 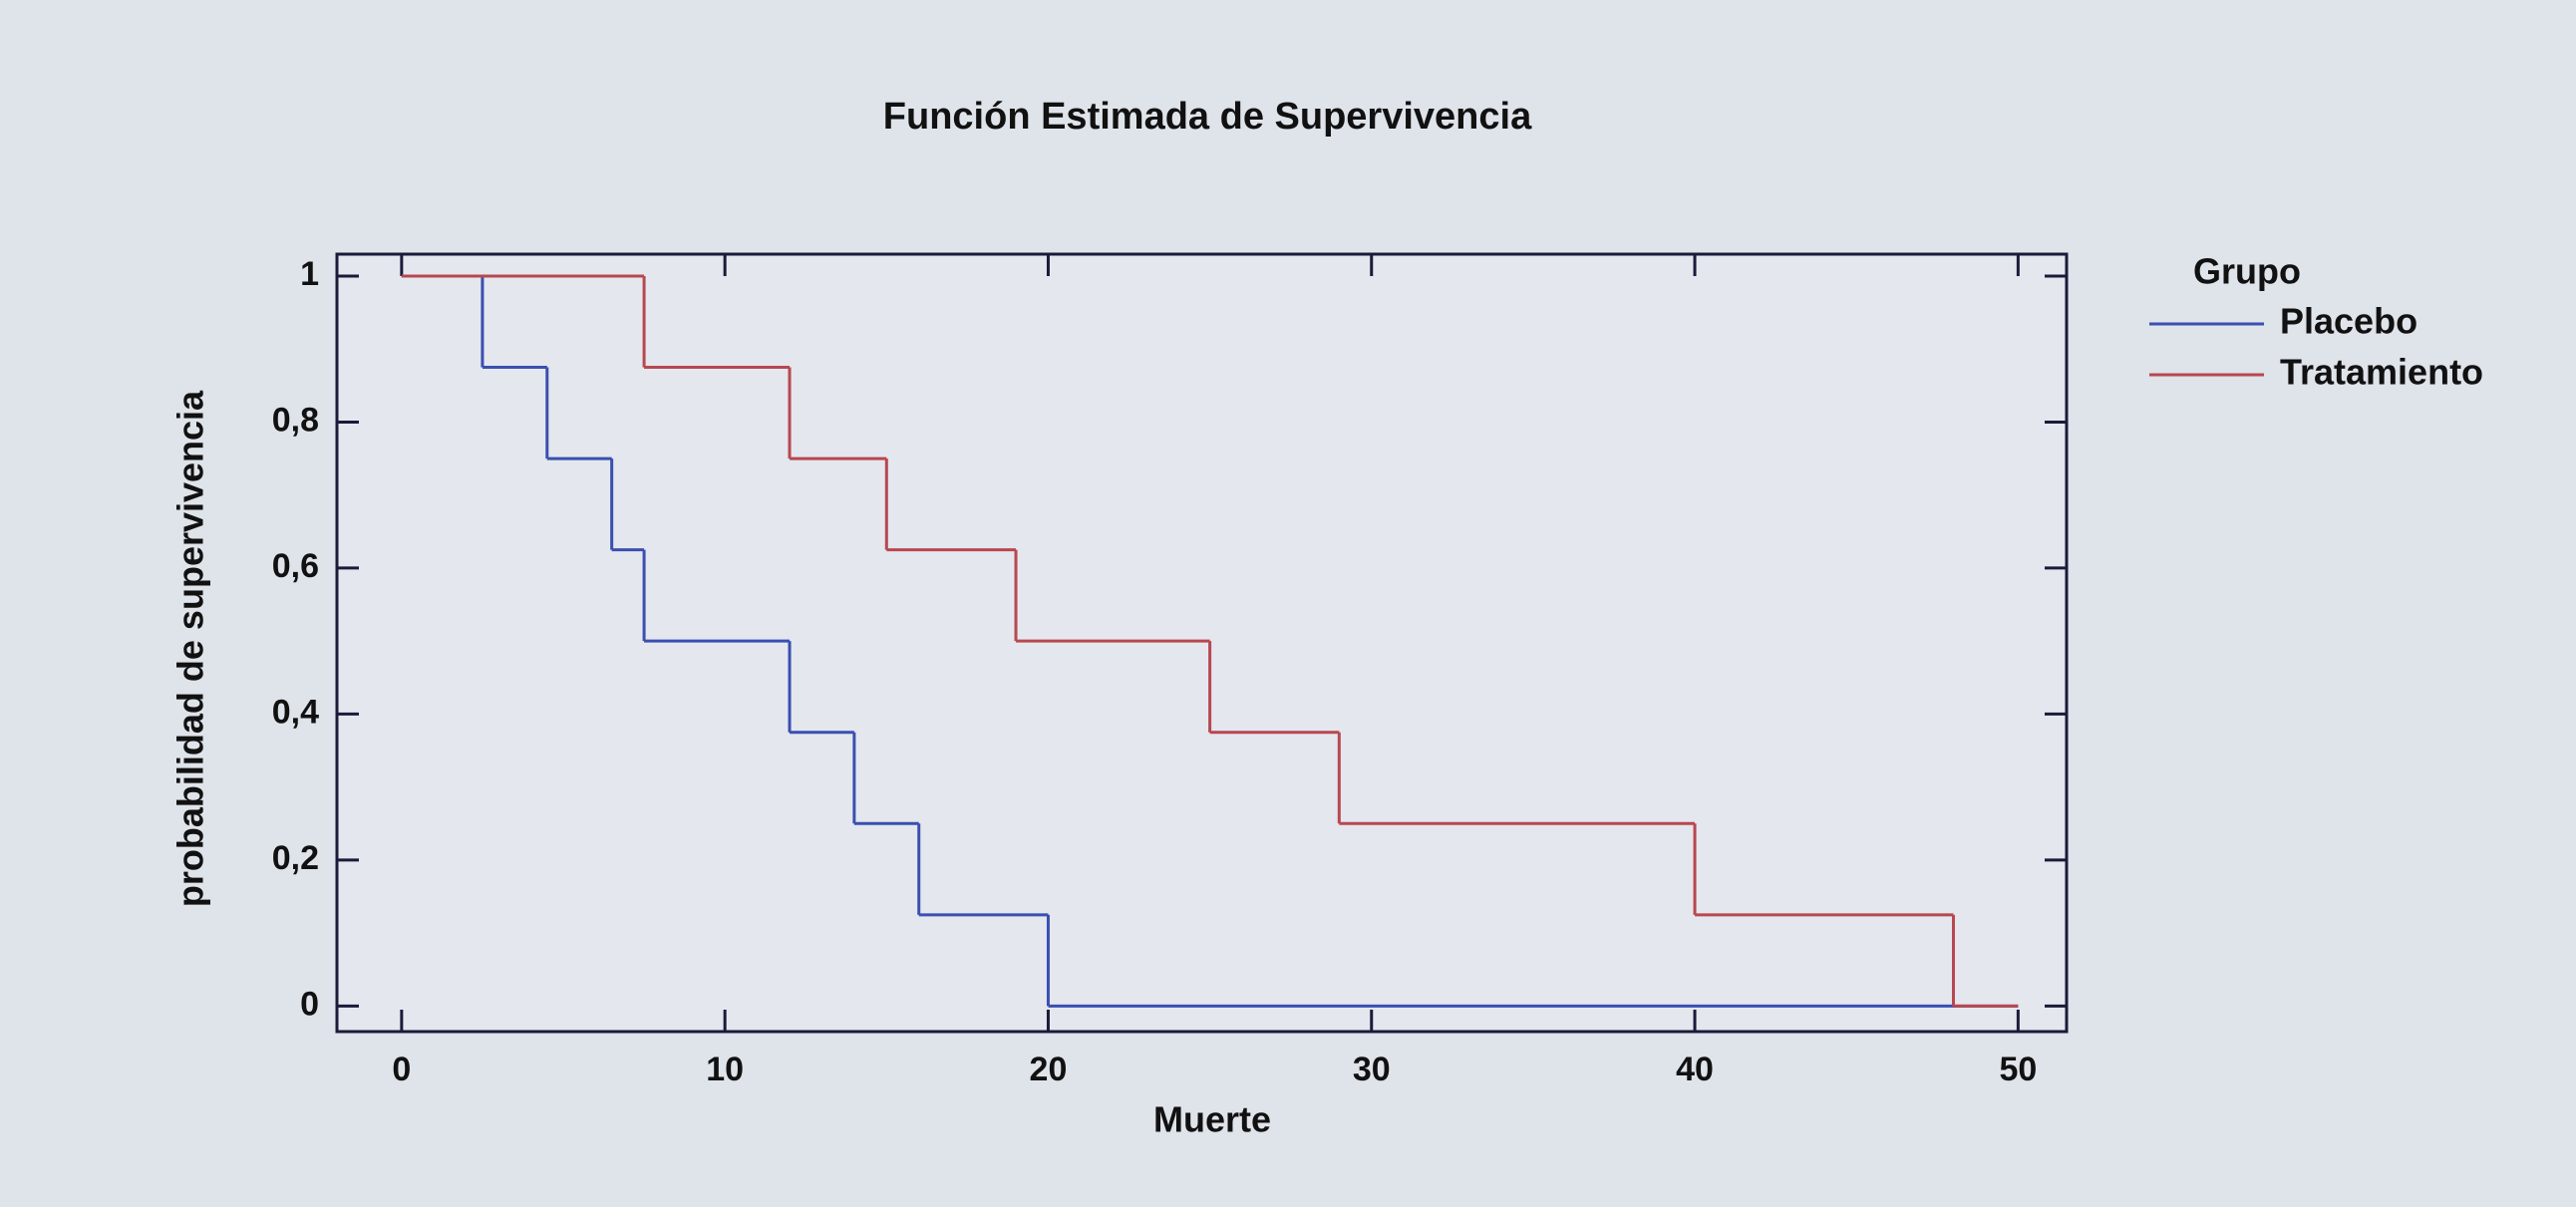 What do you see at coordinates (401, 1069) in the screenshot?
I see `x-tick-label: 0` at bounding box center [401, 1069].